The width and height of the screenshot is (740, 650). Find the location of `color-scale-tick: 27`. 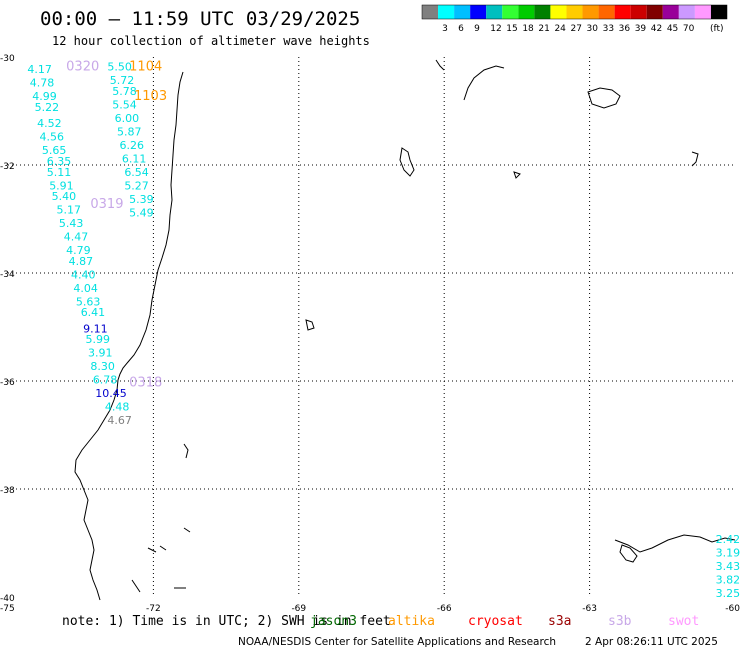

color-scale-tick: 27 is located at coordinates (576, 29).